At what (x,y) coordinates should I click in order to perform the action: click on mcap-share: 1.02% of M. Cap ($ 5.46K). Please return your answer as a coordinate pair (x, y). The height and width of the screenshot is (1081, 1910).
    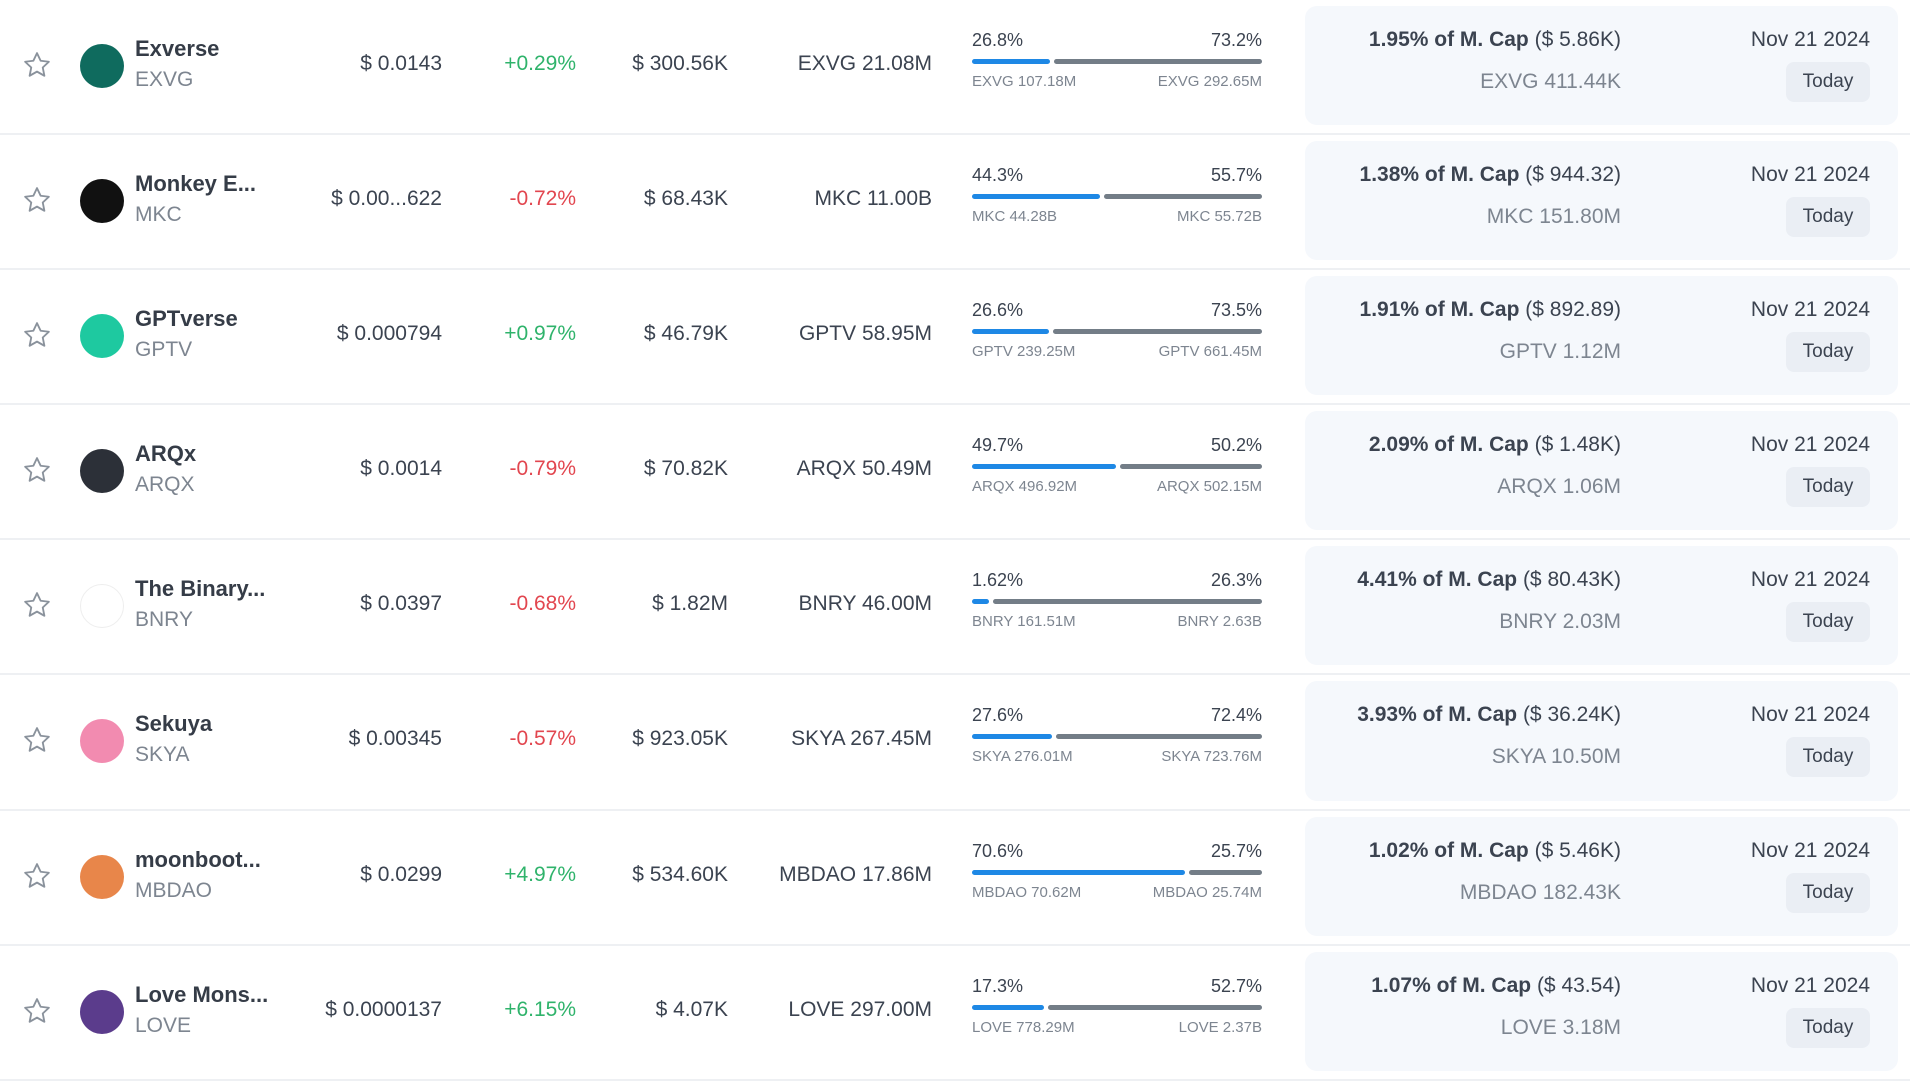
    Looking at the image, I should click on (1495, 851).